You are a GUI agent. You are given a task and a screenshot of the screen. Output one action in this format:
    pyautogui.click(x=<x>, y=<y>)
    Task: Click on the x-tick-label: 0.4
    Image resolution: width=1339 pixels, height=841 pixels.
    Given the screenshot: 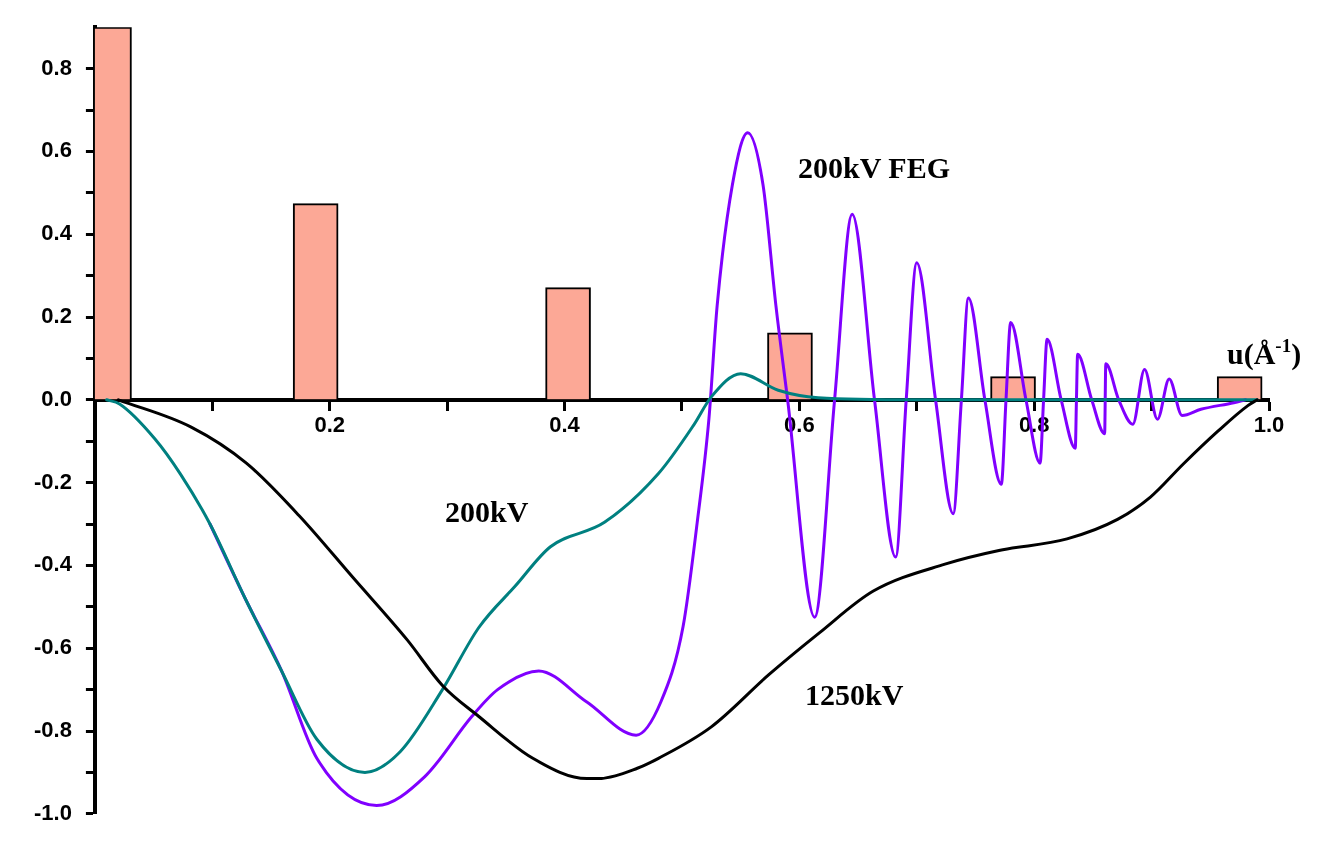 What is the action you would take?
    pyautogui.click(x=565, y=425)
    